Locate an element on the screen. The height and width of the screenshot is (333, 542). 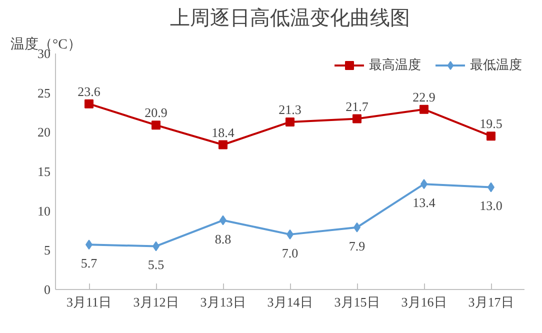
y-tick-label: 0 is located at coordinates (47, 289).